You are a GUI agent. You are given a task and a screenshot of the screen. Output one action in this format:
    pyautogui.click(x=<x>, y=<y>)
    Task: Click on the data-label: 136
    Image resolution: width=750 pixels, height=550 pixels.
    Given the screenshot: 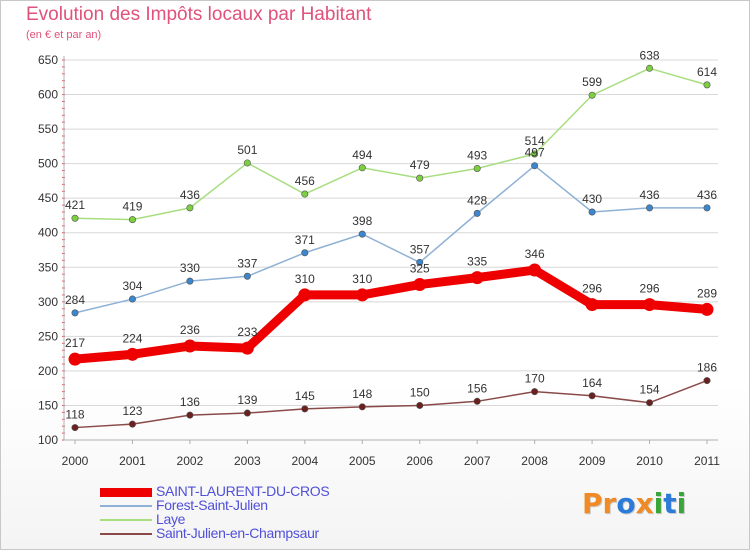 What is the action you would take?
    pyautogui.click(x=190, y=402)
    